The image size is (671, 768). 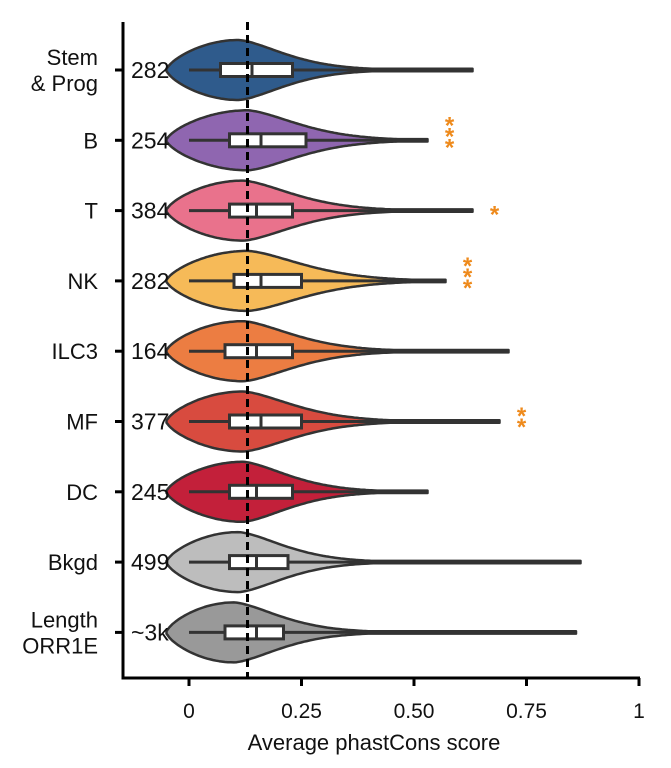 I want to click on category-label-0-1: & Prog, so click(x=64, y=83).